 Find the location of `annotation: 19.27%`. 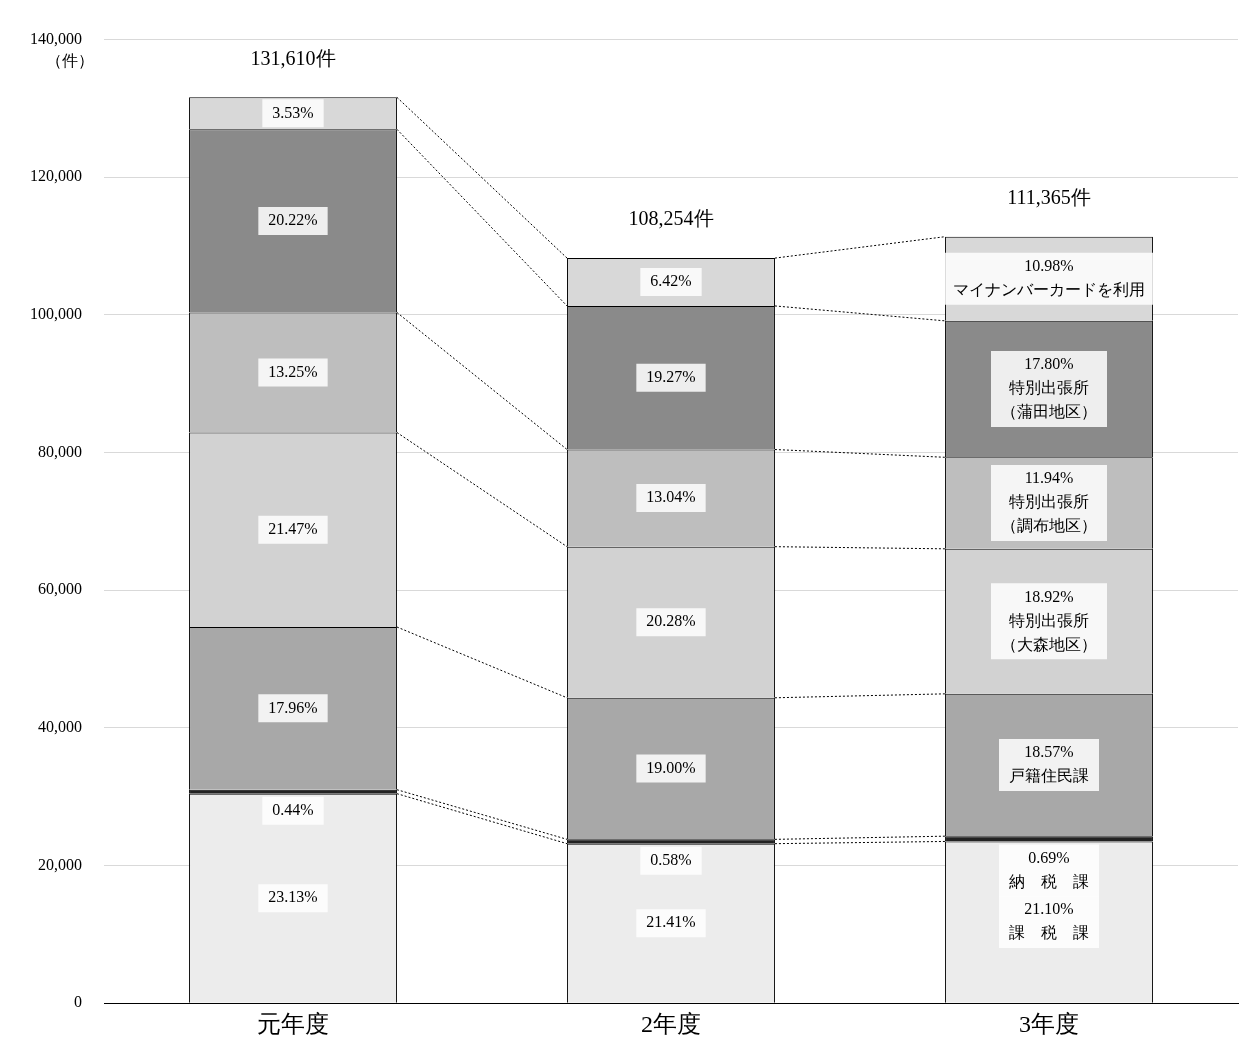

annotation: 19.27% is located at coordinates (671, 376).